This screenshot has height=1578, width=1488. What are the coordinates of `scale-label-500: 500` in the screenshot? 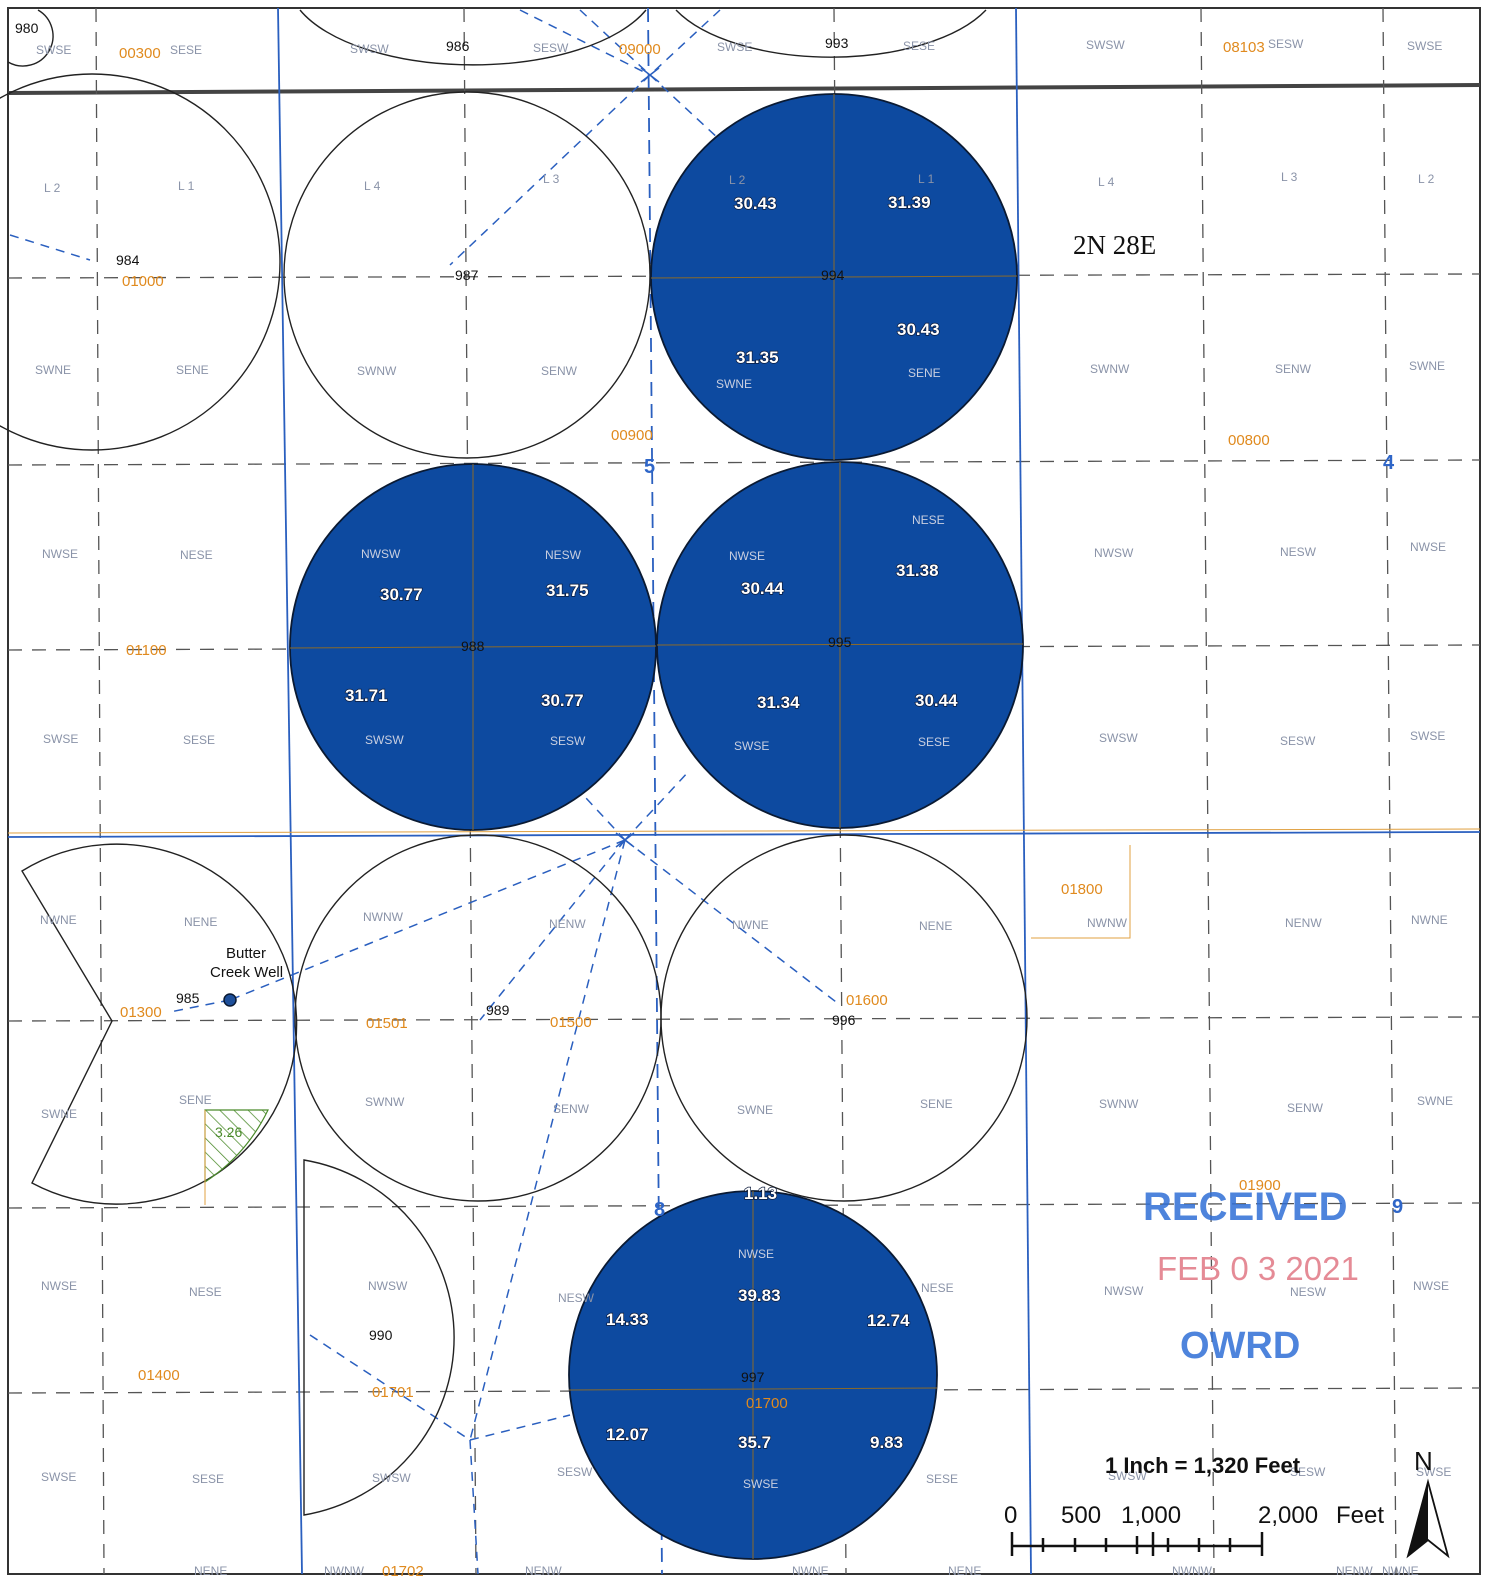 It's located at (1081, 1515).